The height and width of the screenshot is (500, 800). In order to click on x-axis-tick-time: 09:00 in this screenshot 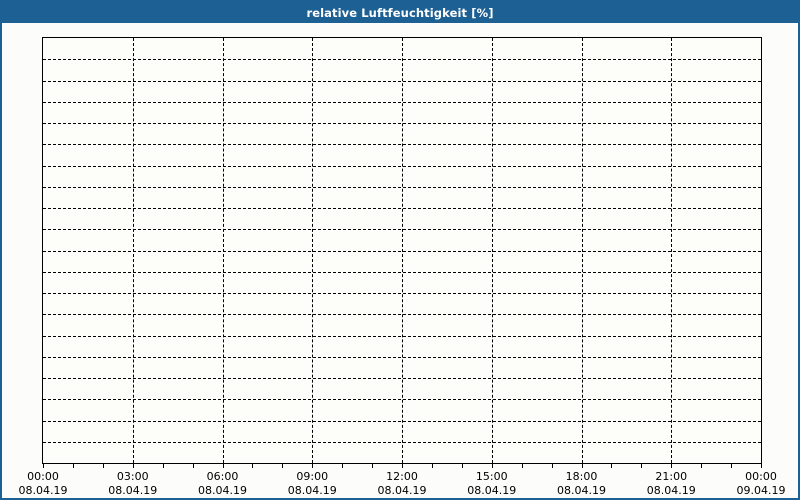, I will do `click(312, 476)`.